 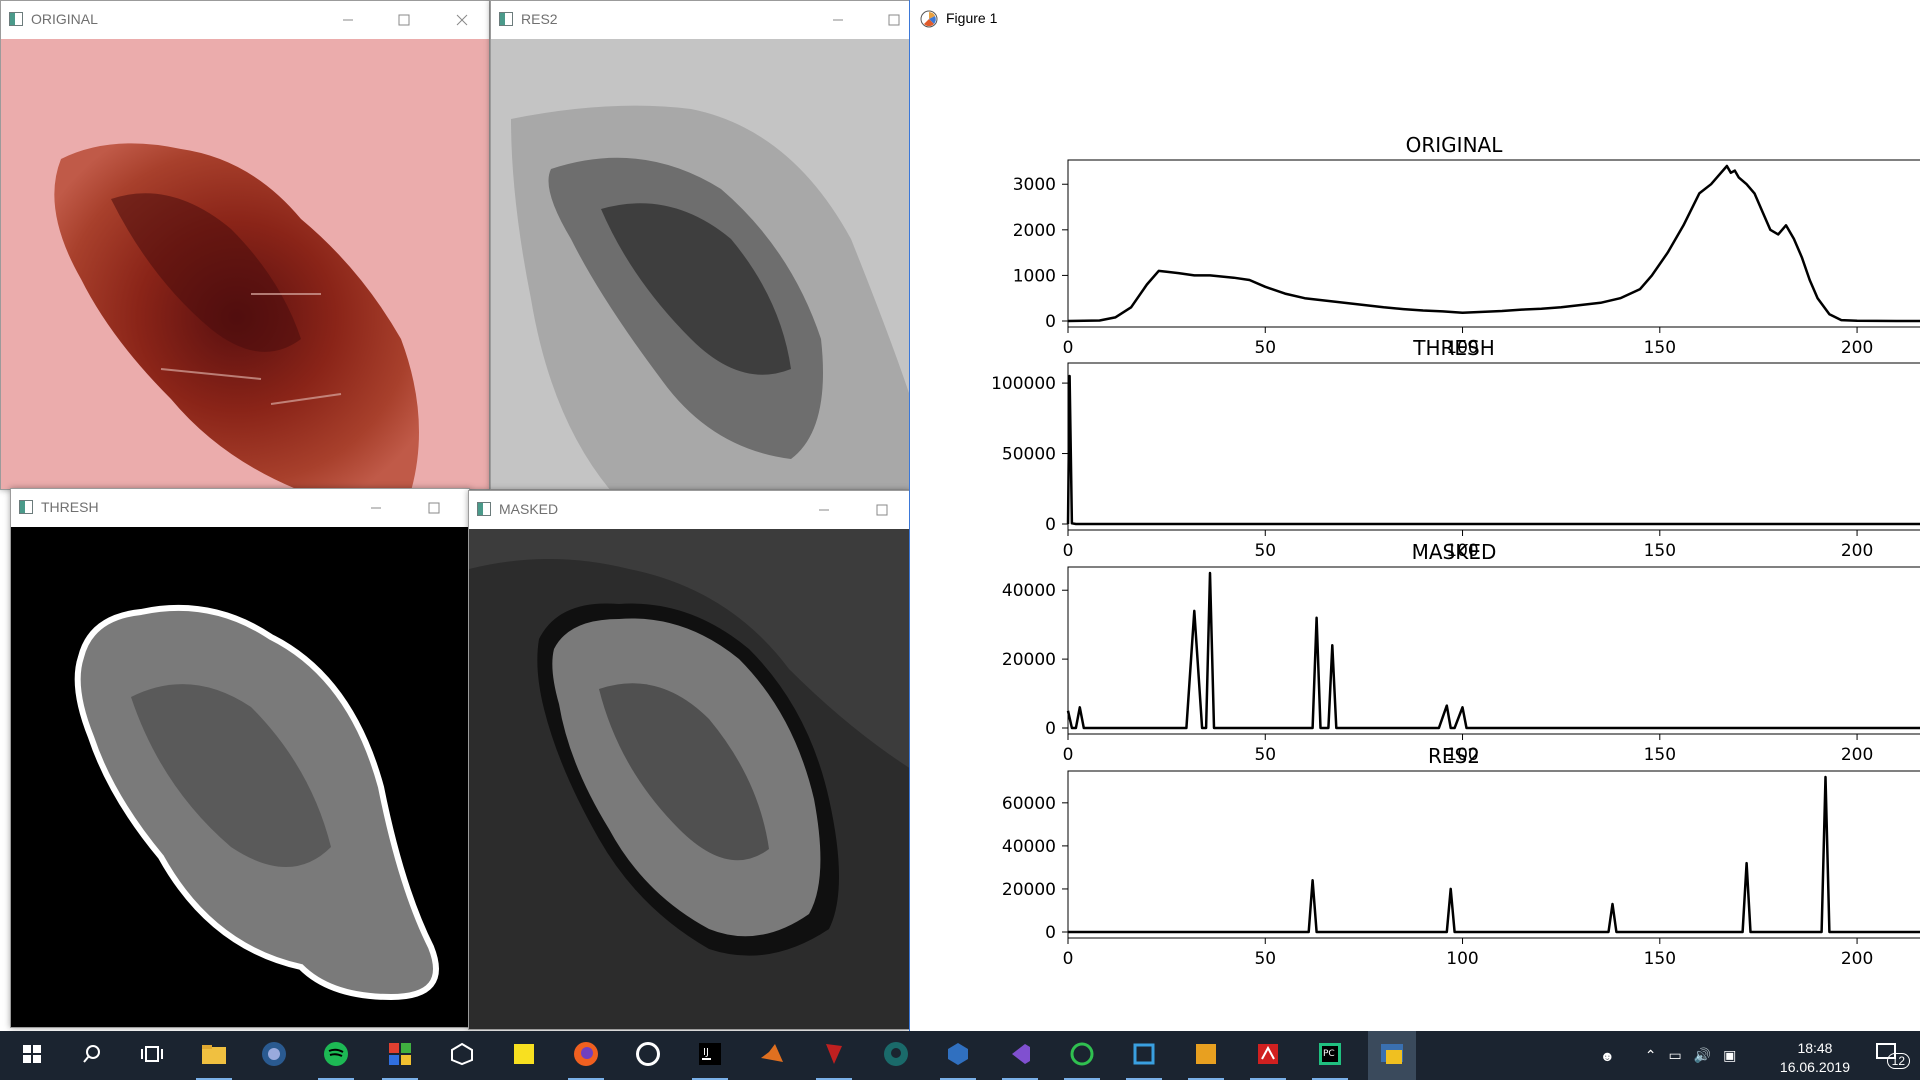 I want to click on close-button, so click(x=461, y=20).